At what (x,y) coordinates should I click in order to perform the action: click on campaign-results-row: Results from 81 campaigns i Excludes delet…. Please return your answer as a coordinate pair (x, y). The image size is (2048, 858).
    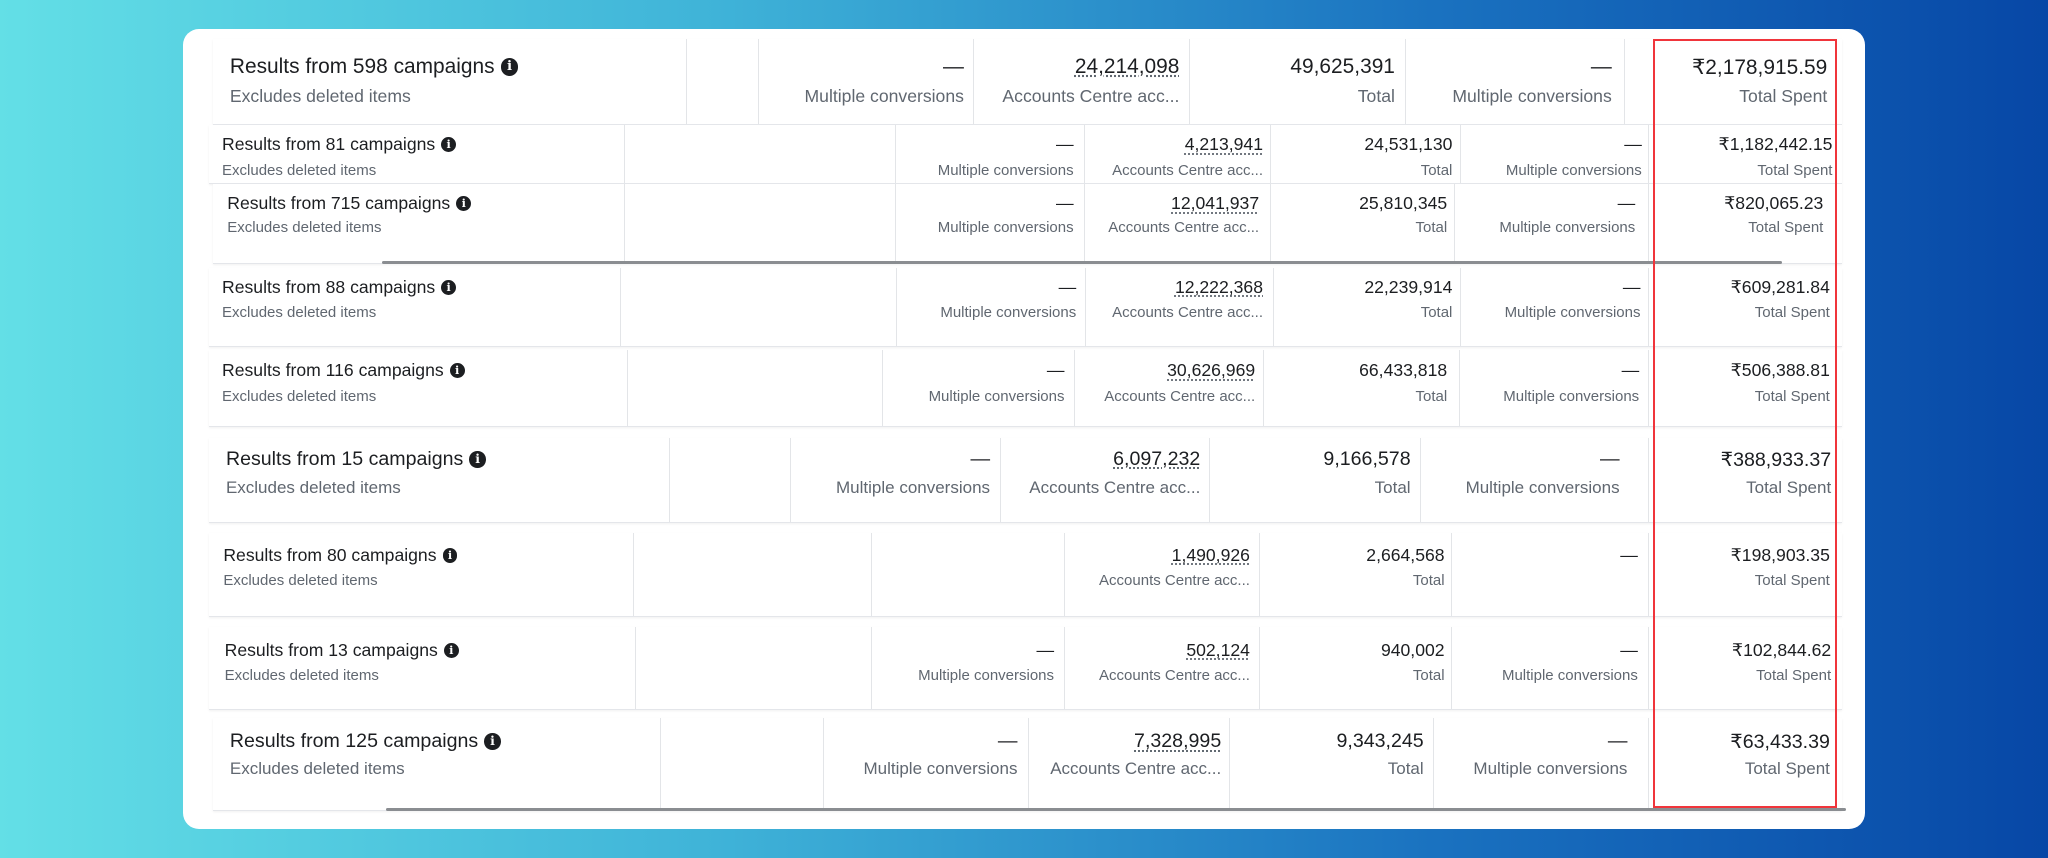
    Looking at the image, I should click on (1025, 154).